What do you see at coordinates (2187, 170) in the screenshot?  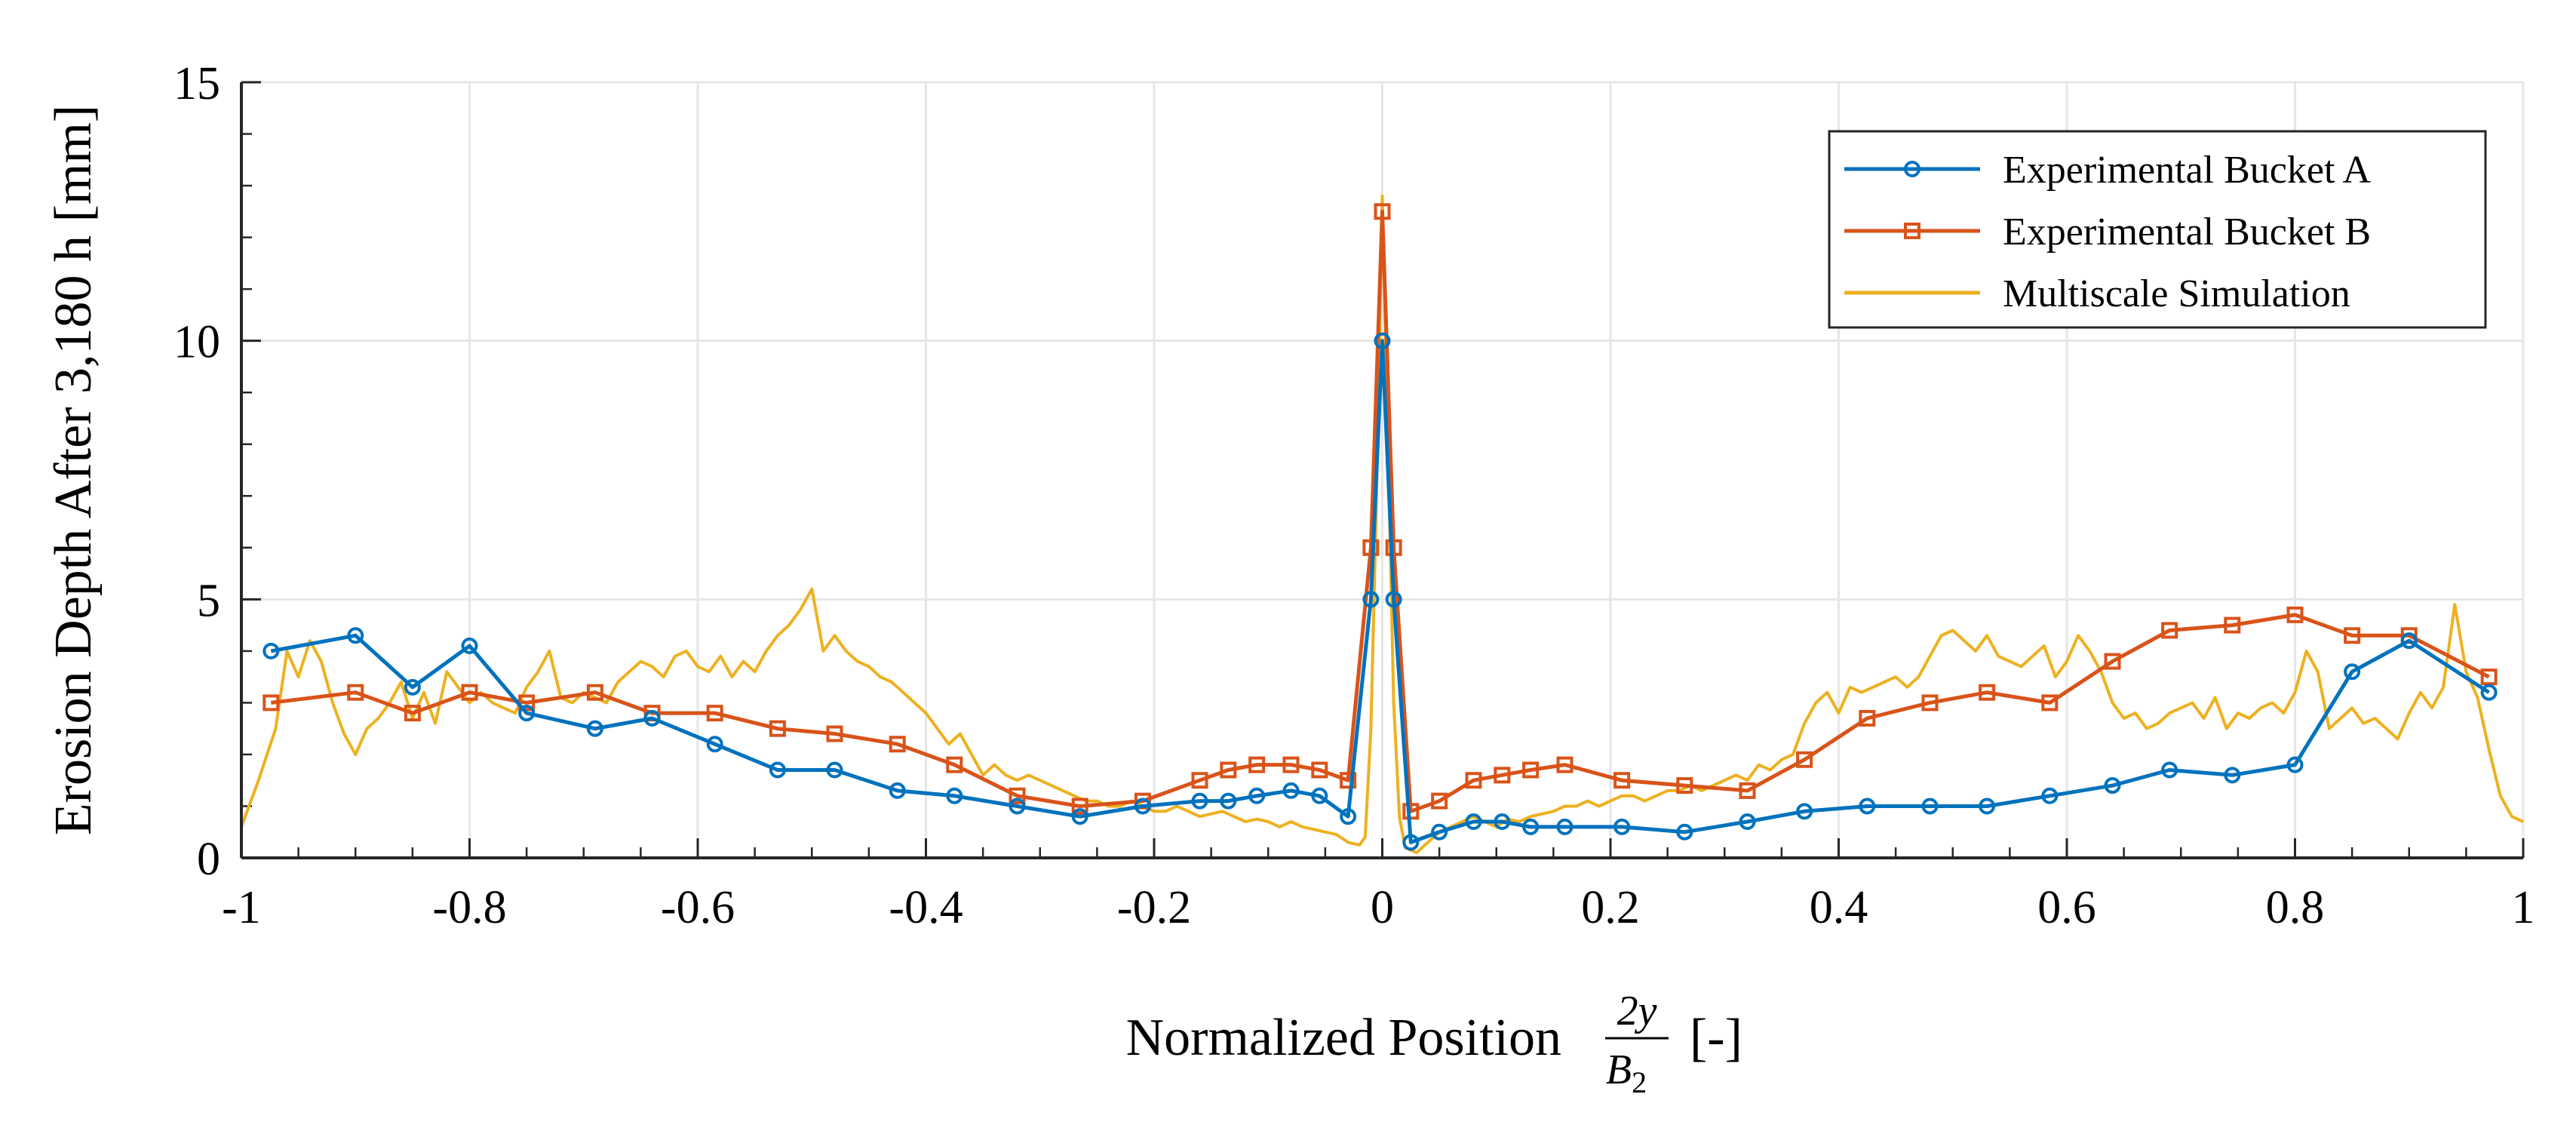 I see `legend-label-bucket-a: Experimental Bucket A` at bounding box center [2187, 170].